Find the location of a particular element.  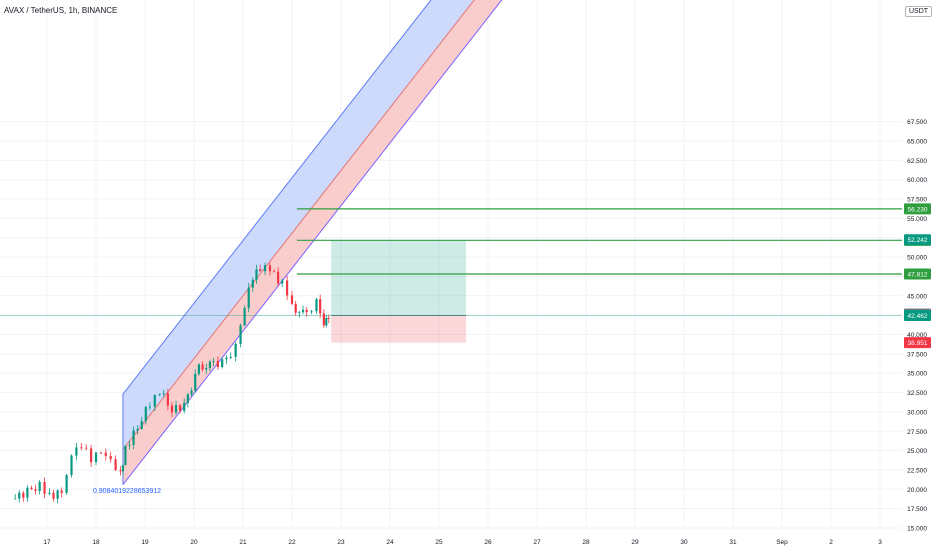

x-tick-label: 19 is located at coordinates (145, 542).